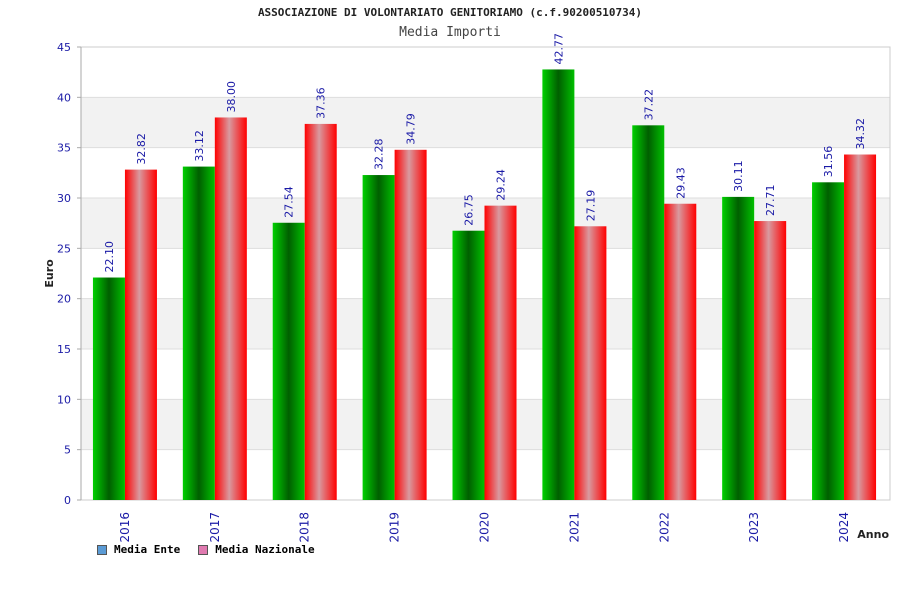 The image size is (900, 600). I want to click on y-tick-label: 15, so click(64, 349).